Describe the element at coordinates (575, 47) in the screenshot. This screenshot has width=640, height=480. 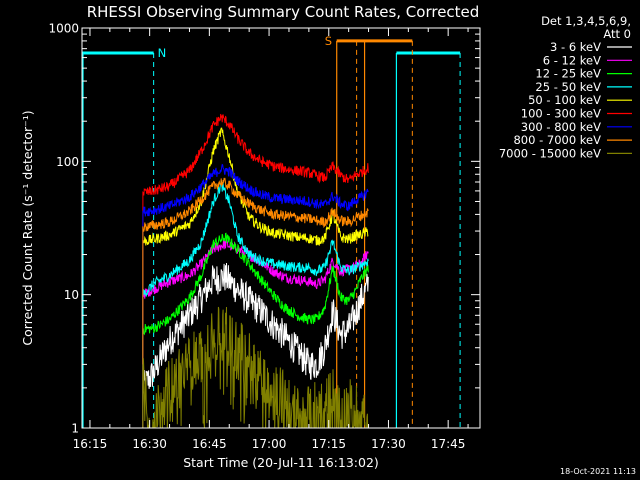
I see `legend-label: 3 - 6 keV` at that location.